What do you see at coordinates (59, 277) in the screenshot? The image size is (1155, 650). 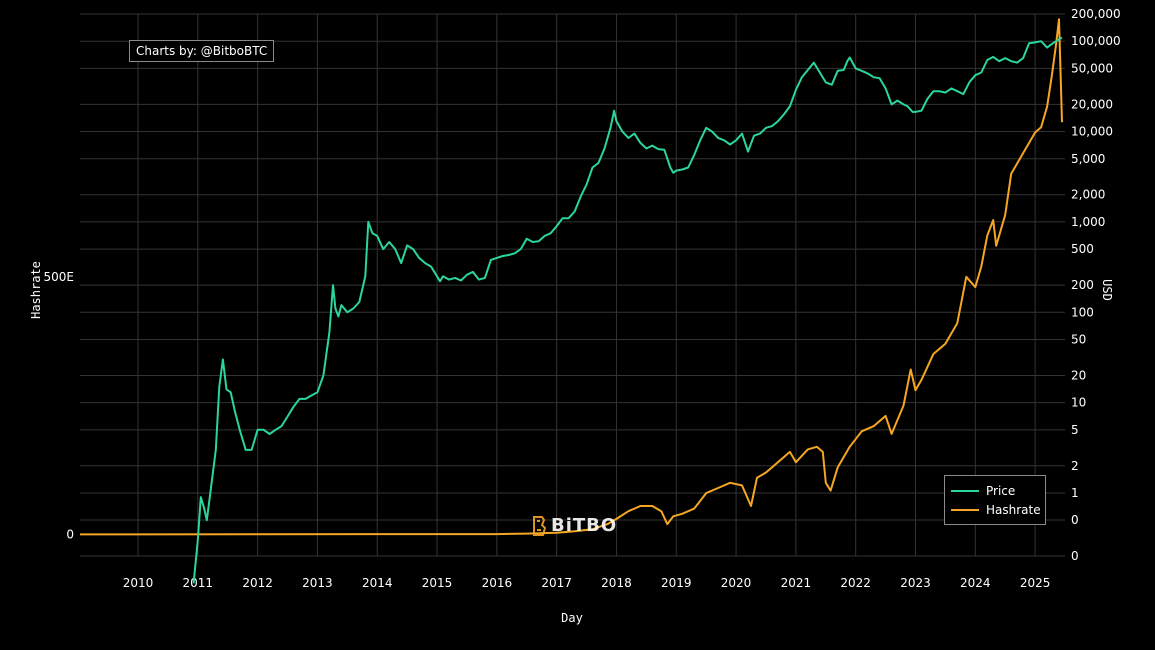 I see `y-left-tick-label: 500E` at bounding box center [59, 277].